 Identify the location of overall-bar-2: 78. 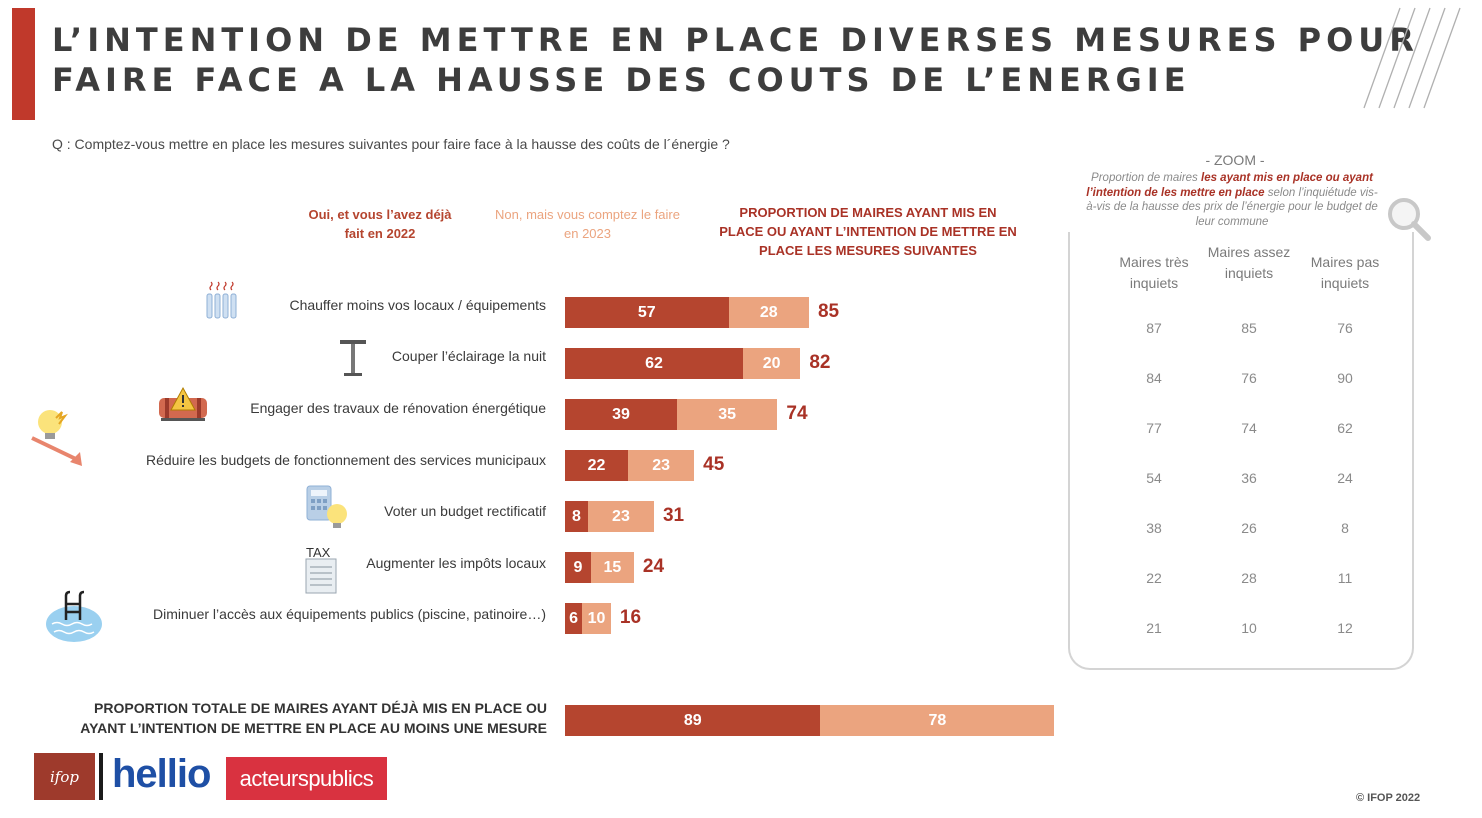
(937, 720).